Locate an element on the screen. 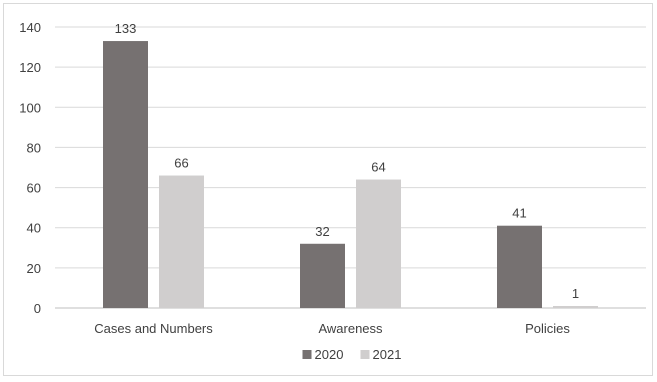 The image size is (657, 382). y-tick-label: 80 is located at coordinates (34, 147).